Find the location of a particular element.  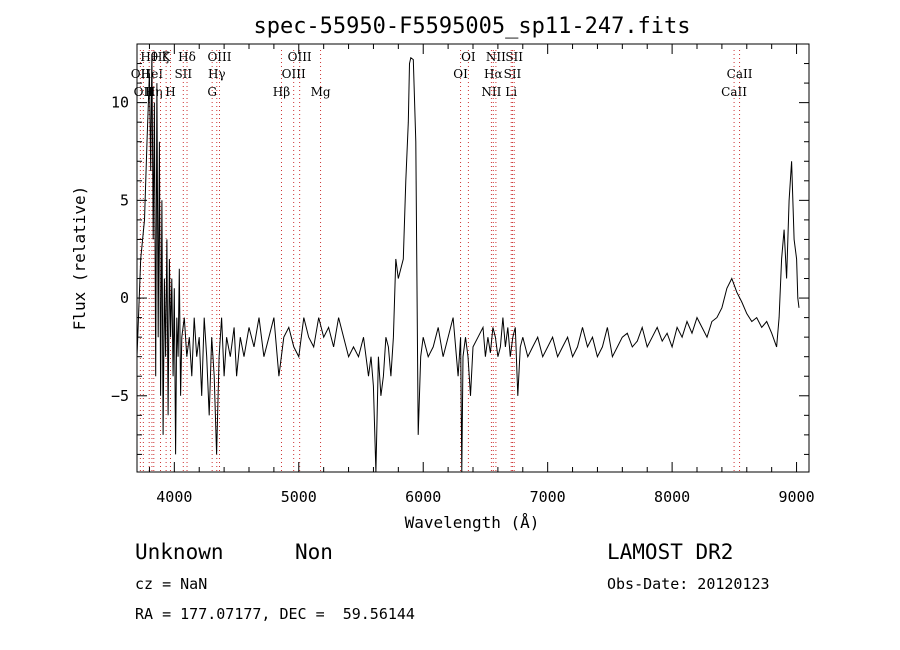

x-tick-label: 9000 is located at coordinates (796, 497).